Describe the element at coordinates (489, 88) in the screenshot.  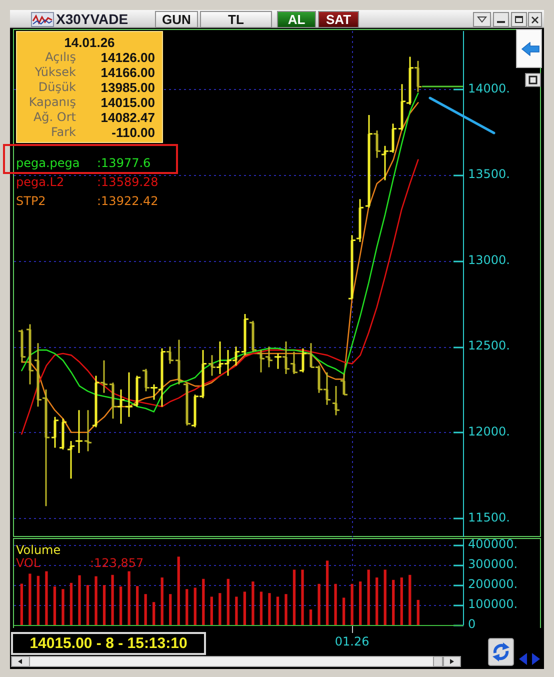
I see `y-tick-label: 14000.` at that location.